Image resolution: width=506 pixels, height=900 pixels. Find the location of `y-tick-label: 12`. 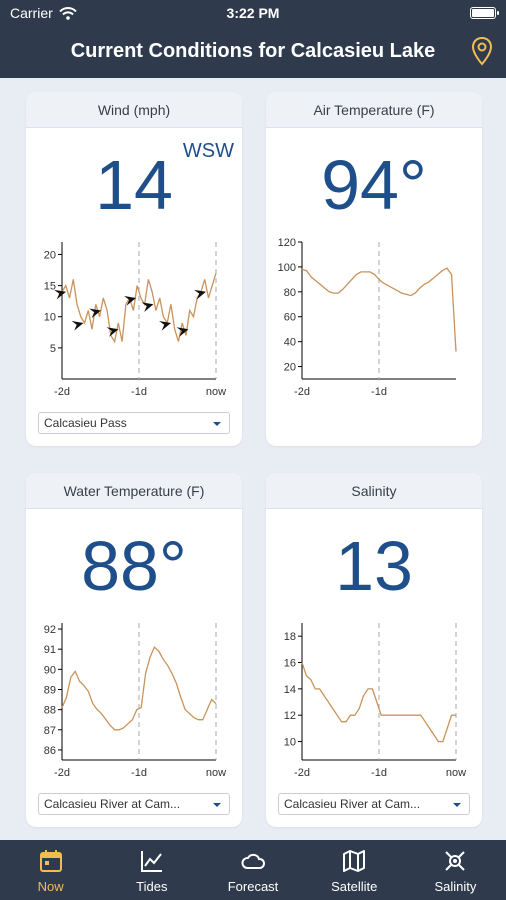

y-tick-label: 12 is located at coordinates (290, 716).